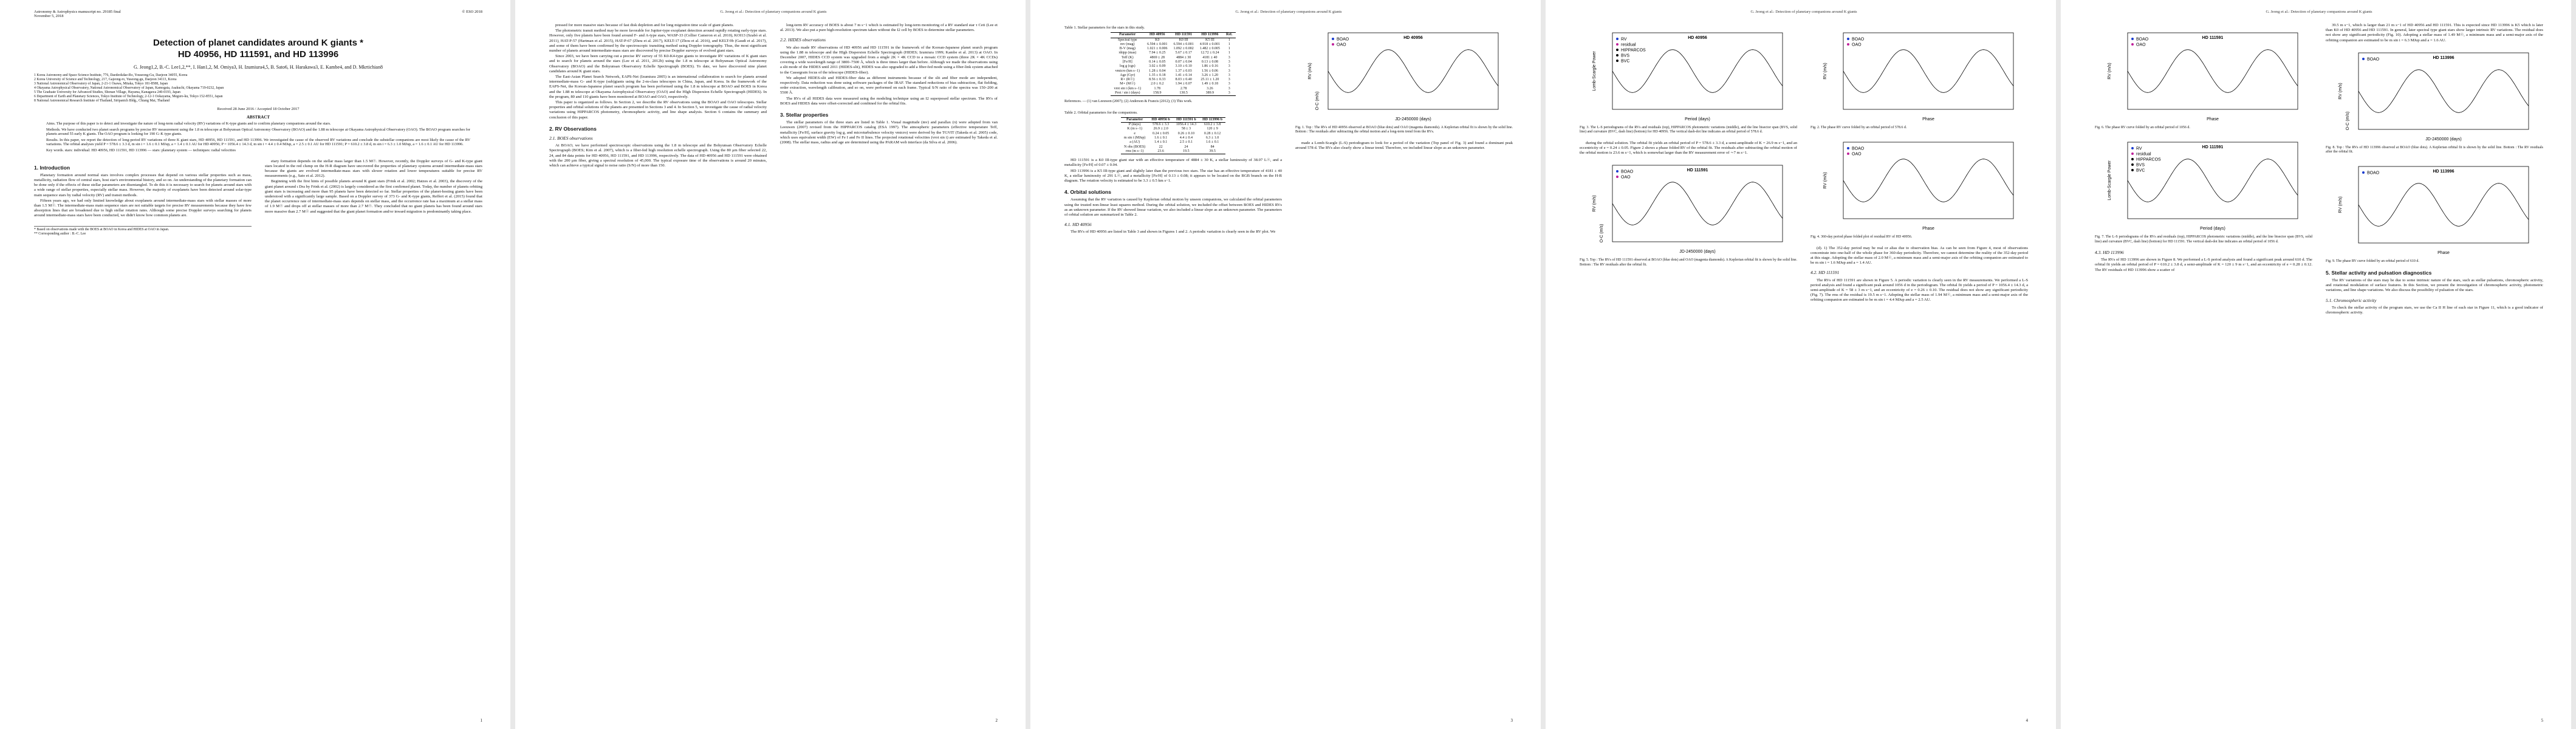 The width and height of the screenshot is (2576, 729). I want to click on panel-label: HD 40956, so click(1413, 38).